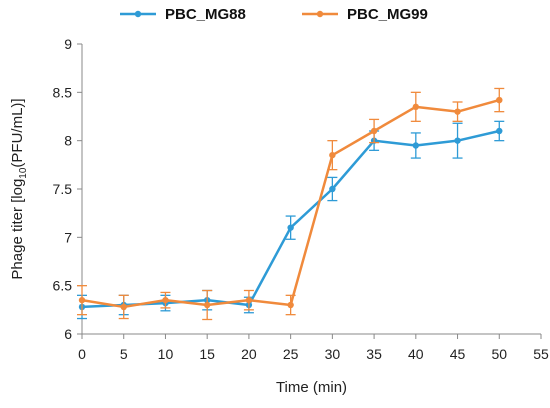 This screenshot has width=550, height=408. I want to click on y-tick-label: 6.5, so click(63, 286).